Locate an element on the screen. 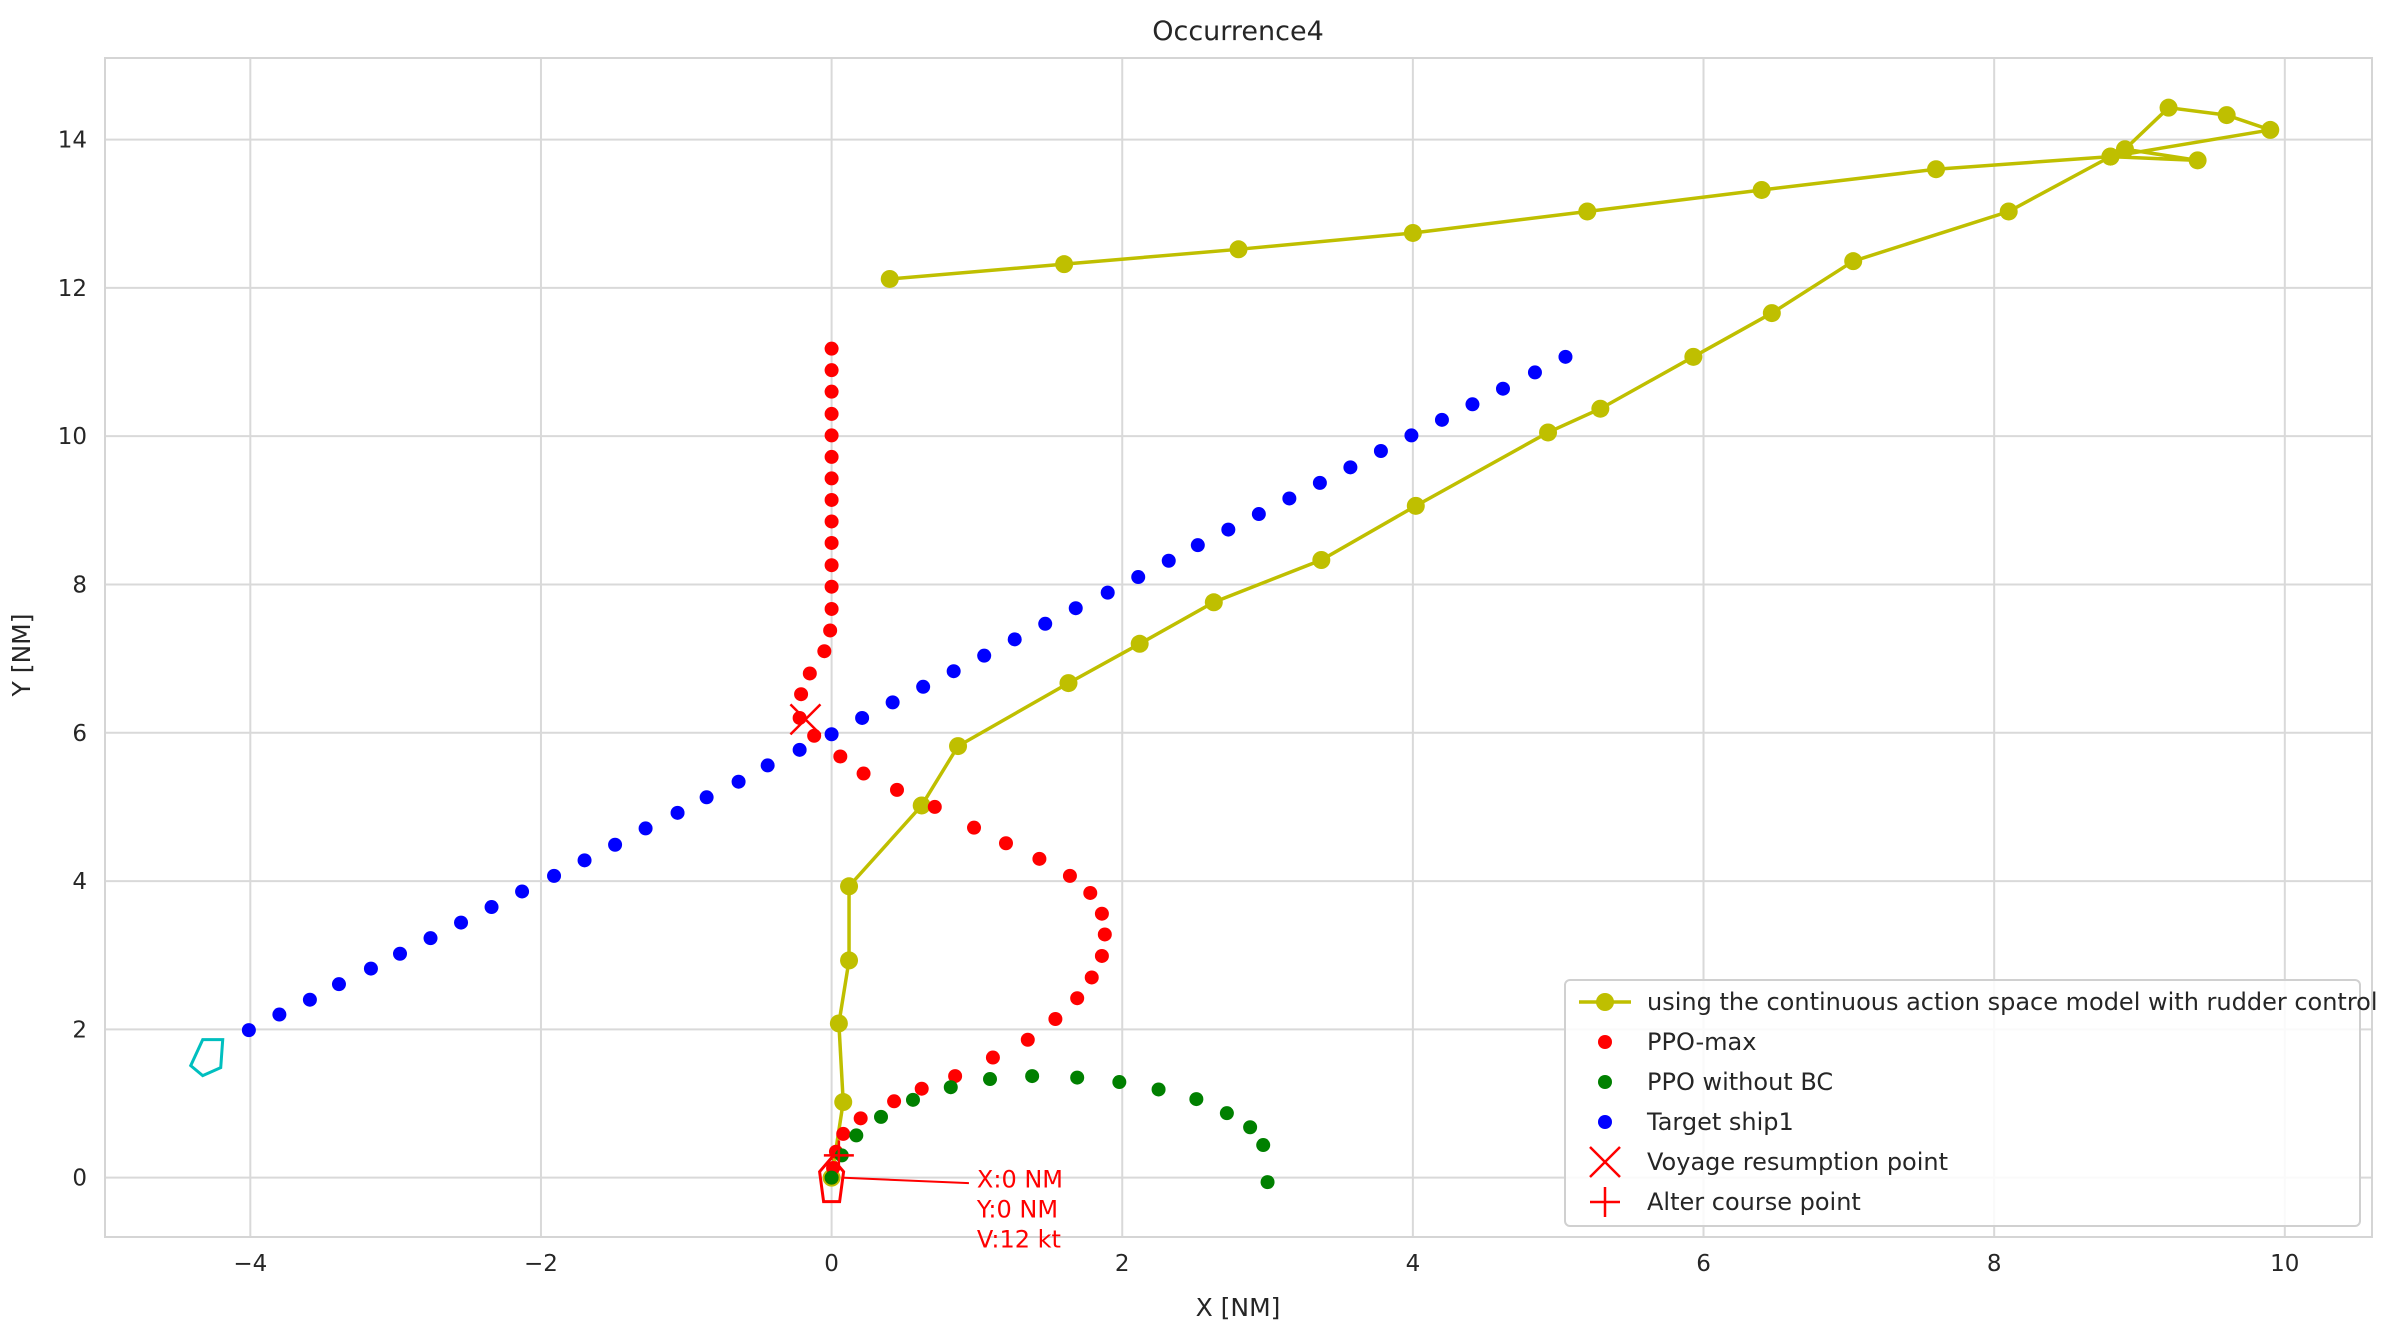 The image size is (2390, 1339). annotation: X:0 NMY:0 NMV:12 kt is located at coordinates (952, 1210).